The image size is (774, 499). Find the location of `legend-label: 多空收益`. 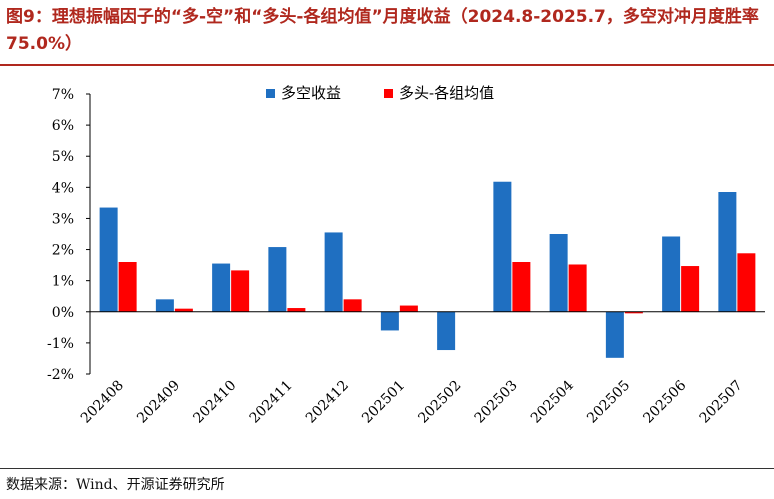

legend-label: 多空收益 is located at coordinates (311, 93).